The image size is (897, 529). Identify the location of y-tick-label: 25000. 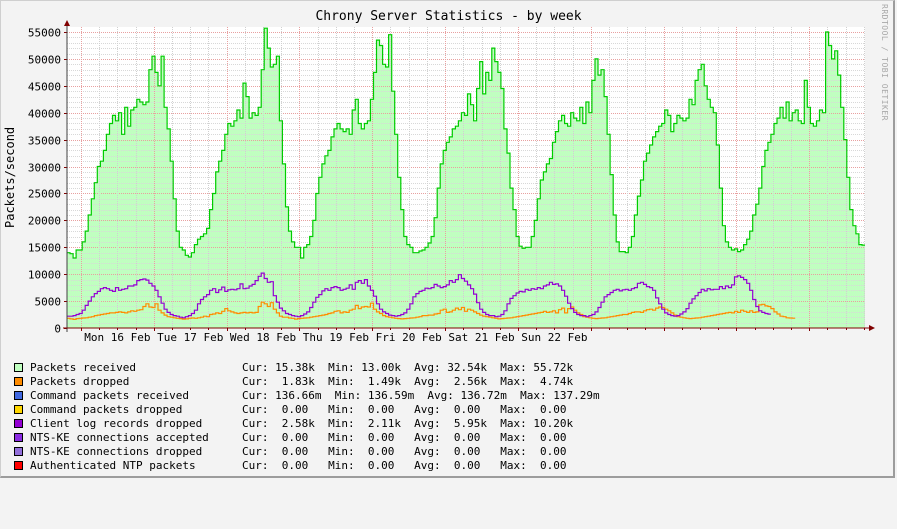
(44, 194).